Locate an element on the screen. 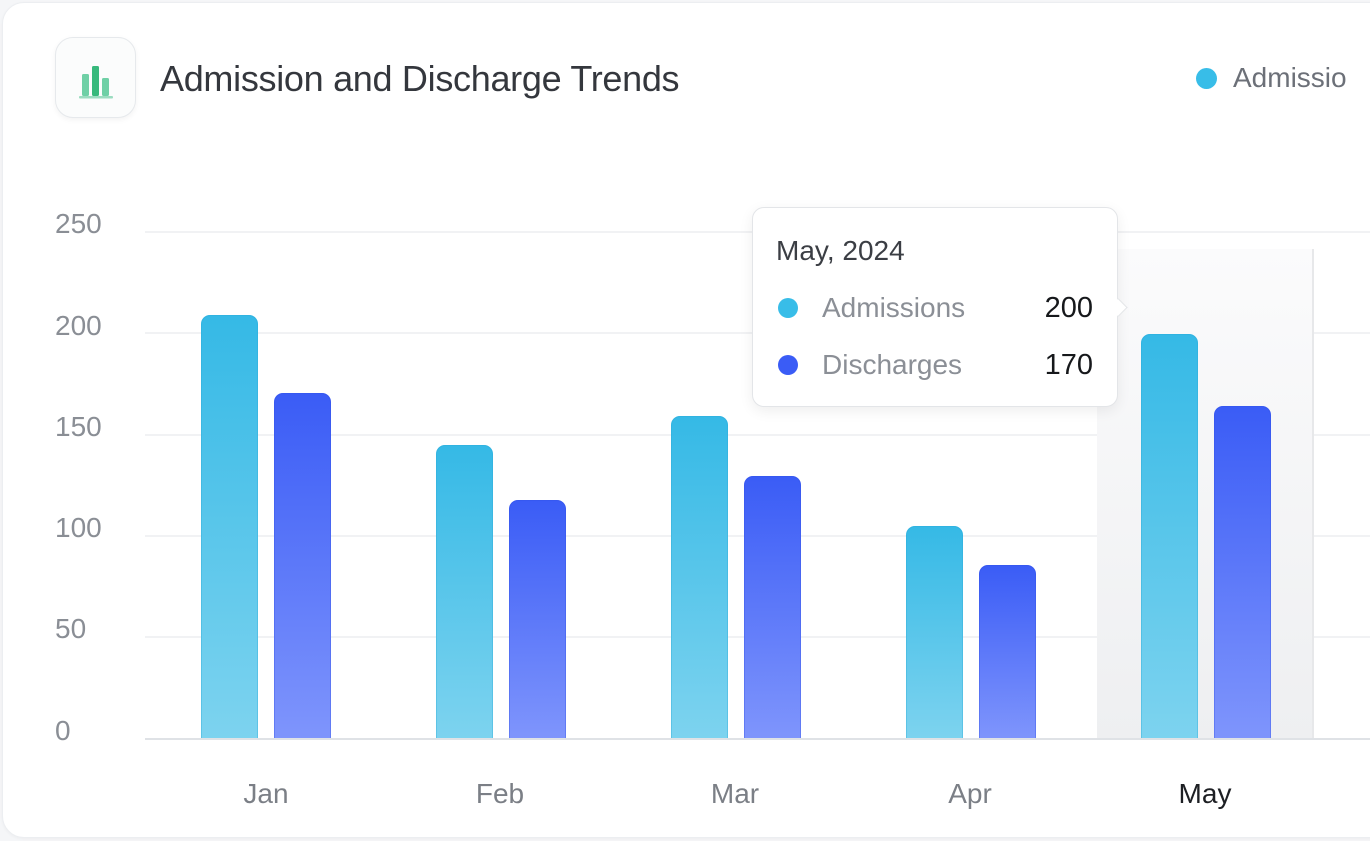  x-tick-jan: Jan is located at coordinates (266, 793).